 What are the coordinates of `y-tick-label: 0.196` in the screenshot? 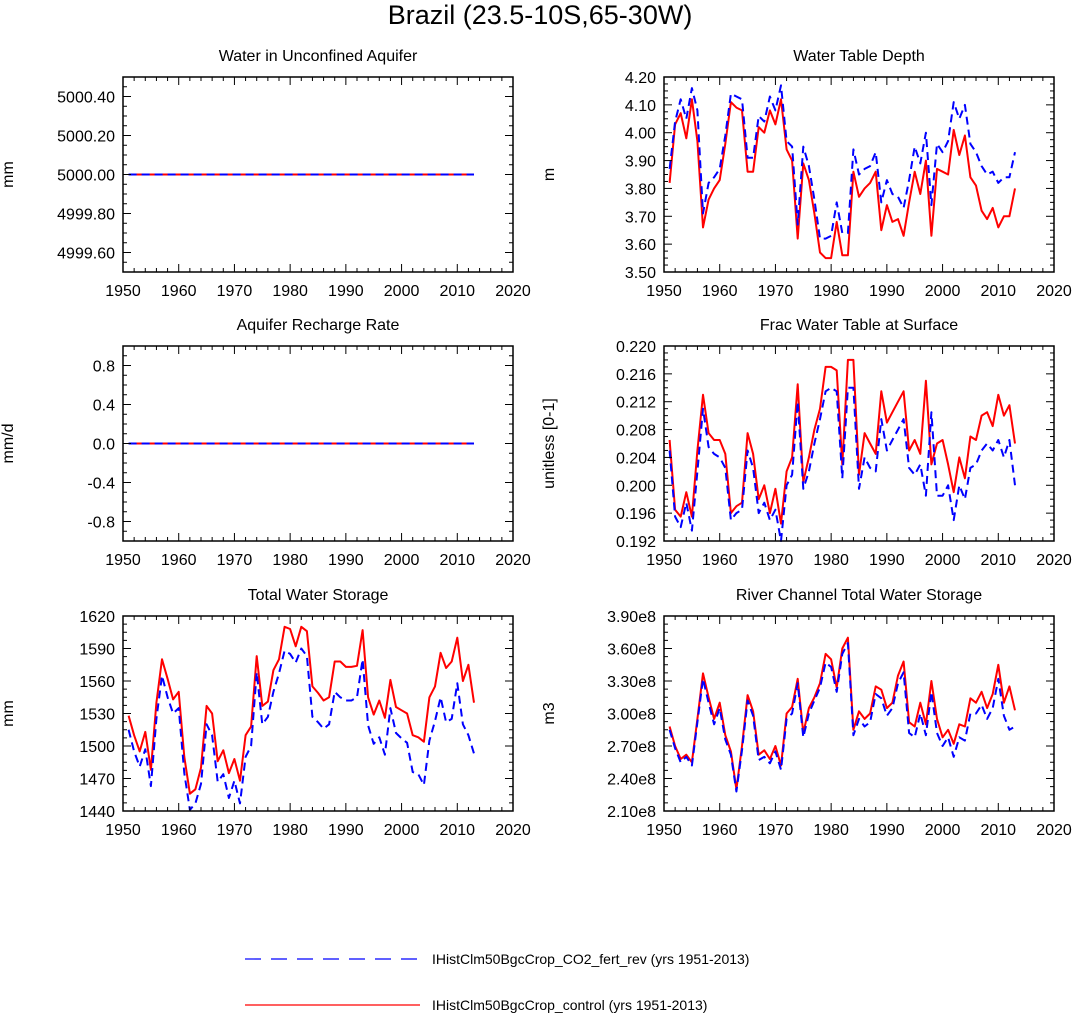 It's located at (636, 514).